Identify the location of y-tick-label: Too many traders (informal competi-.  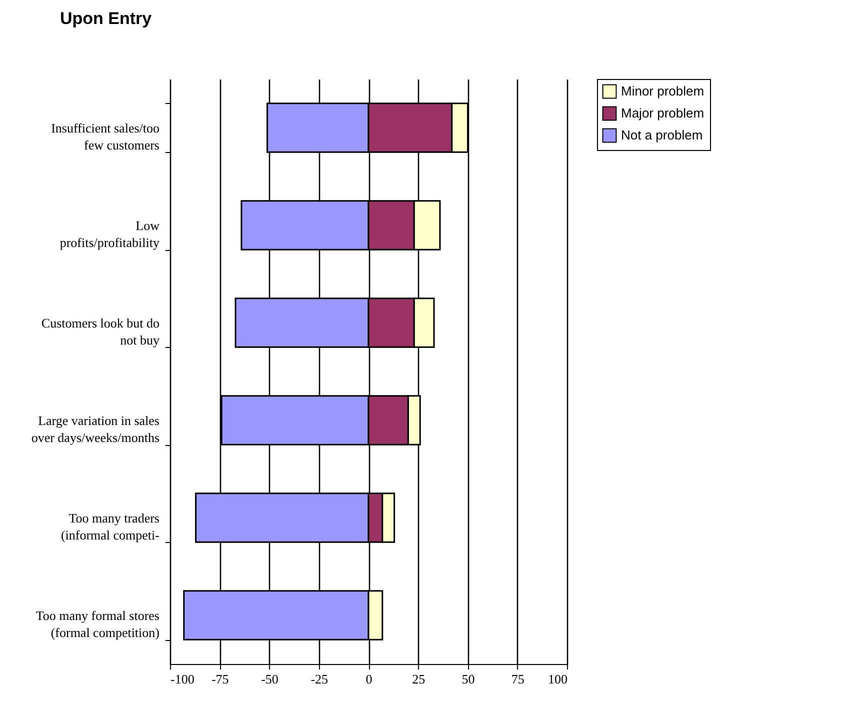
(110, 526).